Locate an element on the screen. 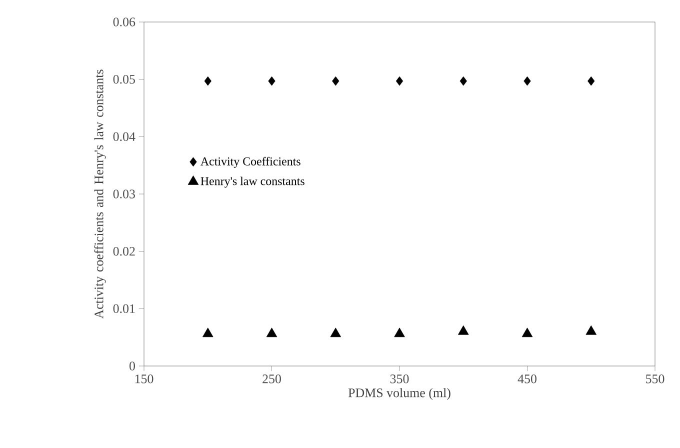 The image size is (680, 448). y-tick-label: 0 is located at coordinates (132, 366).